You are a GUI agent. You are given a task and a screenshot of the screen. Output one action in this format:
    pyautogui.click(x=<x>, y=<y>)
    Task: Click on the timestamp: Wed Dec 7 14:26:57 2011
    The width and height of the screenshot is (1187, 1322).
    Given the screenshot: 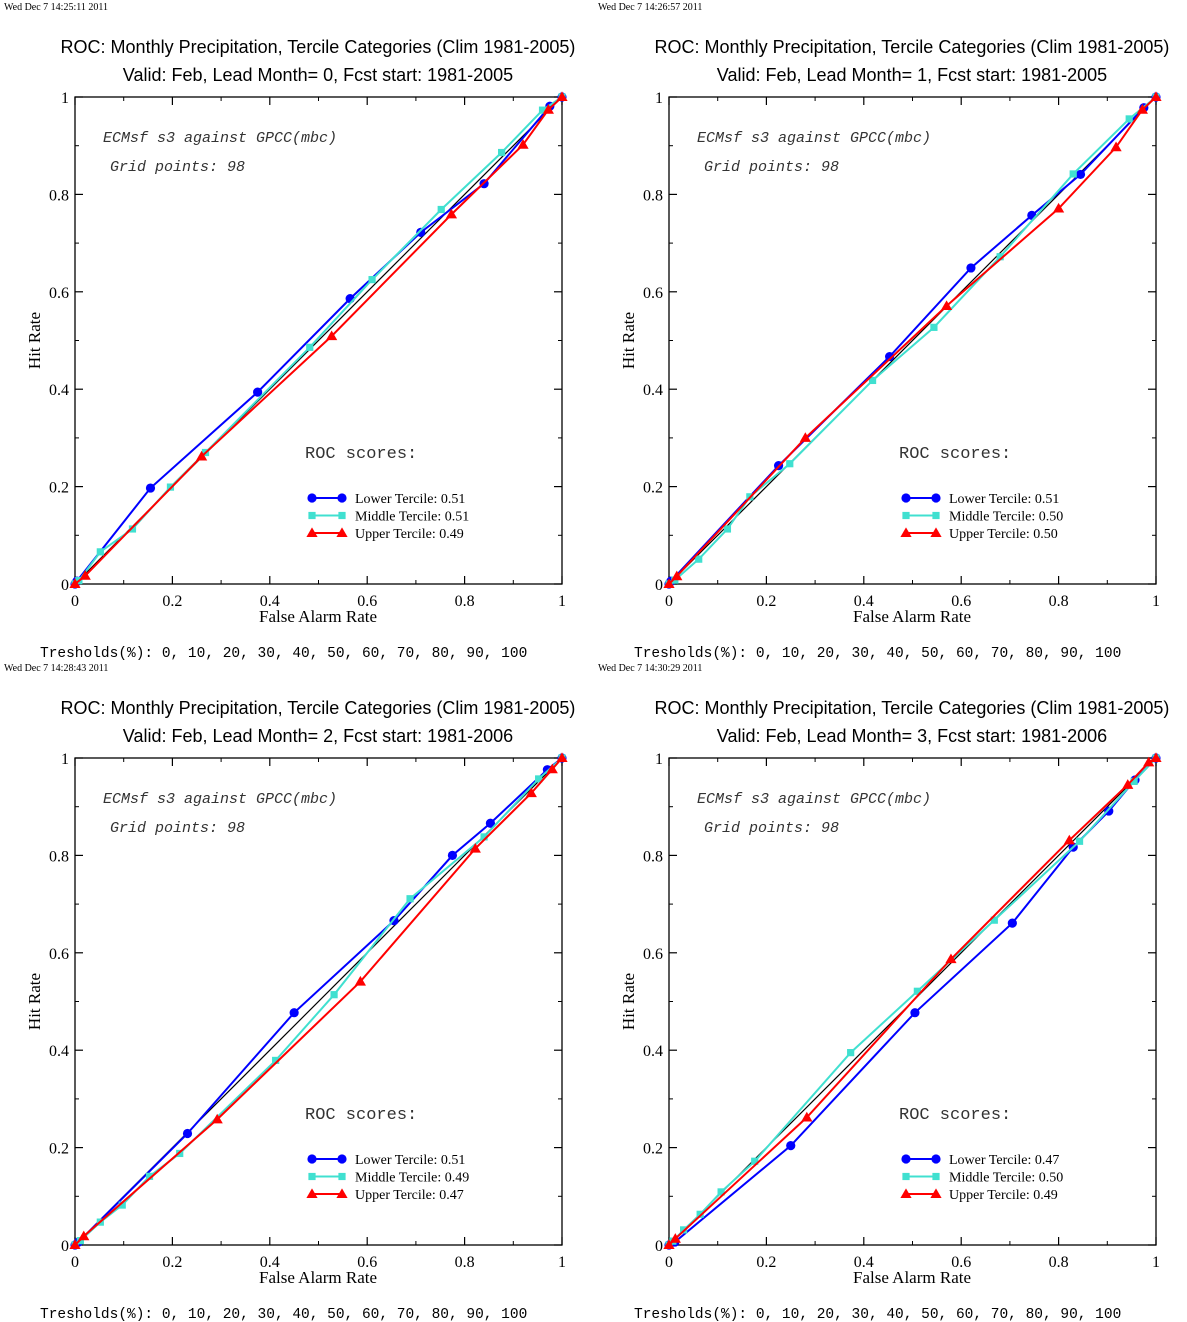 What is the action you would take?
    pyautogui.click(x=650, y=7)
    